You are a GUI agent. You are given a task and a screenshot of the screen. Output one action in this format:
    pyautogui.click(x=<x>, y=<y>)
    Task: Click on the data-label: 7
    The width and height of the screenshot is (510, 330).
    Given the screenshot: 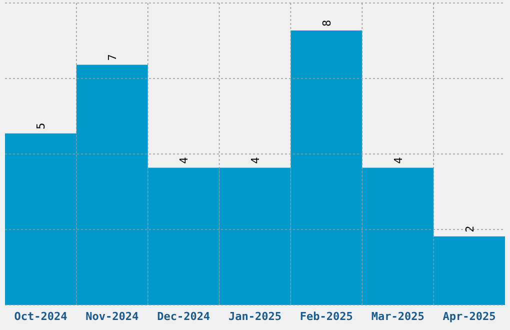 What is the action you would take?
    pyautogui.click(x=113, y=57)
    